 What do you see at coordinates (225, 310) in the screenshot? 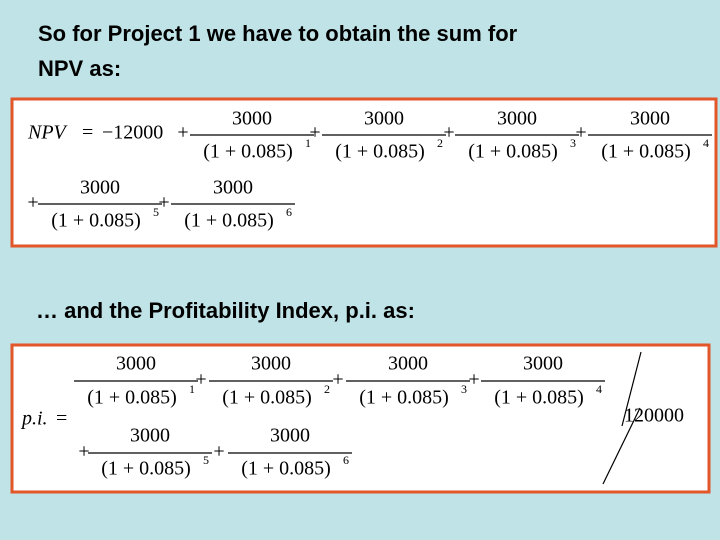
I see `heading-line: … and the Profitability Index, p.i. as:` at bounding box center [225, 310].